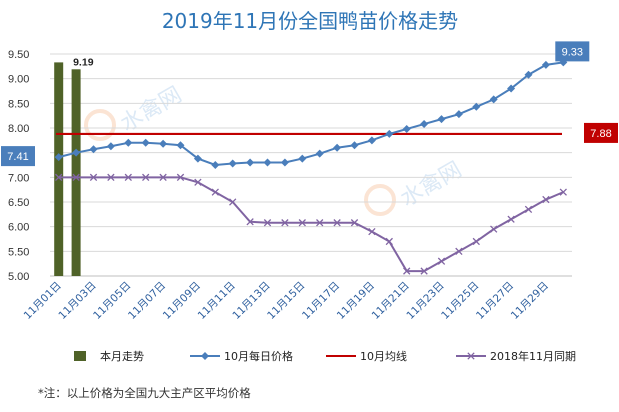 This screenshot has height=412, width=619. I want to click on legend-swatch, so click(80, 356).